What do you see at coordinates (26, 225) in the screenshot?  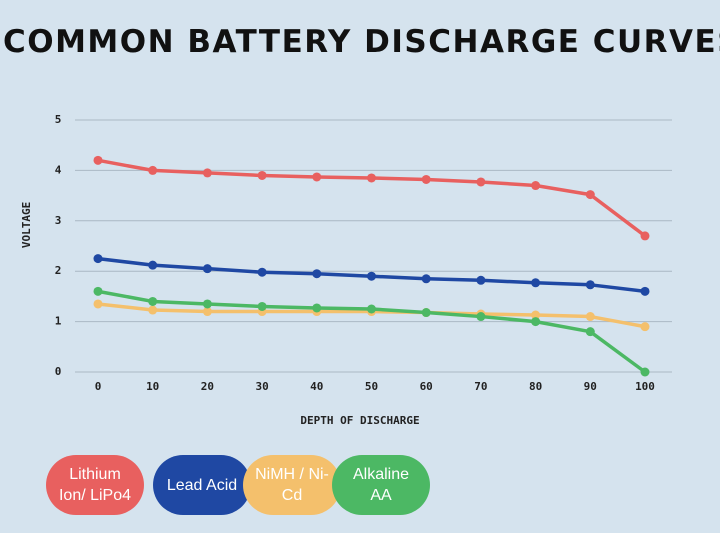 I see `y-axis-label: VOLTAGE` at bounding box center [26, 225].